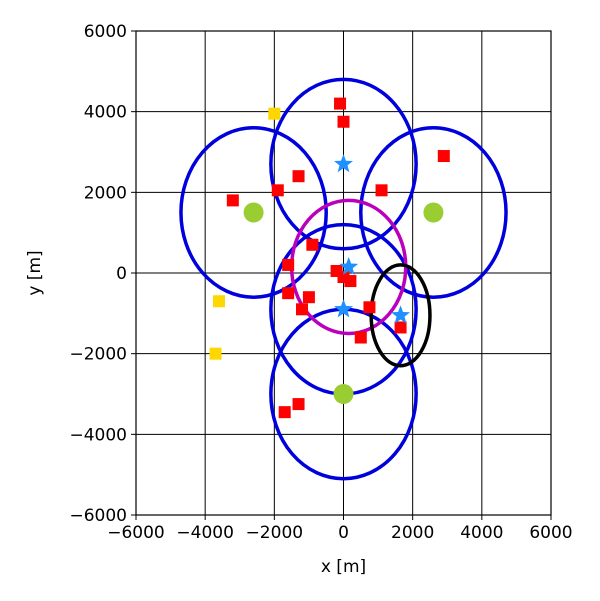  I want to click on x-tick-label: 4000, so click(481, 533).